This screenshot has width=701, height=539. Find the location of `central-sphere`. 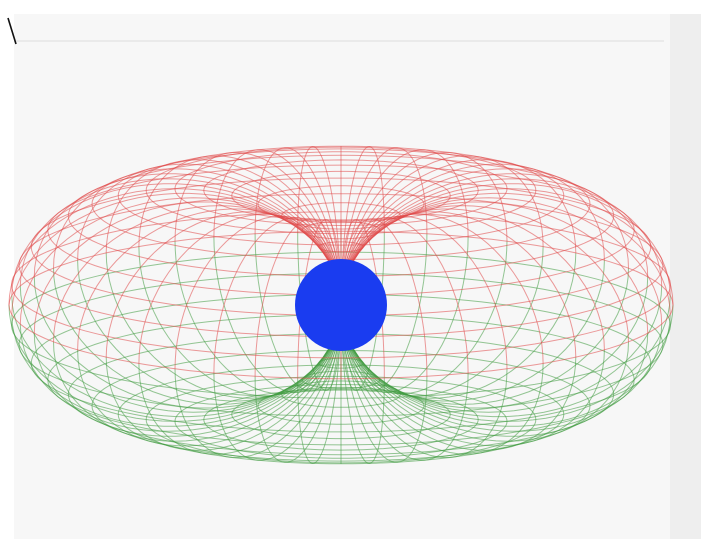

central-sphere is located at coordinates (341, 305).